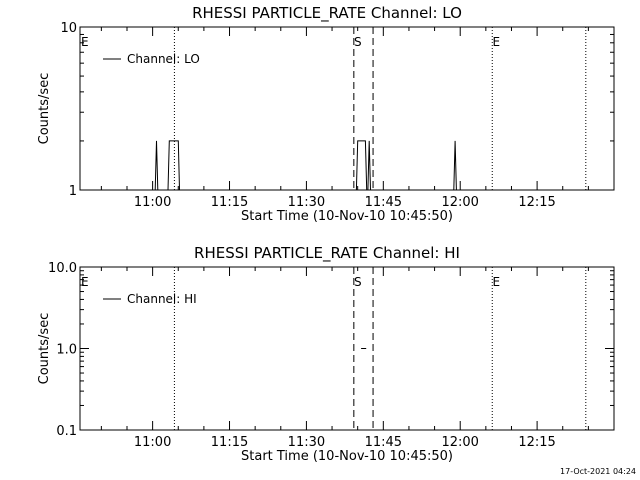  Describe the element at coordinates (62, 268) in the screenshot. I see `y-tick-label: 10.0` at that location.